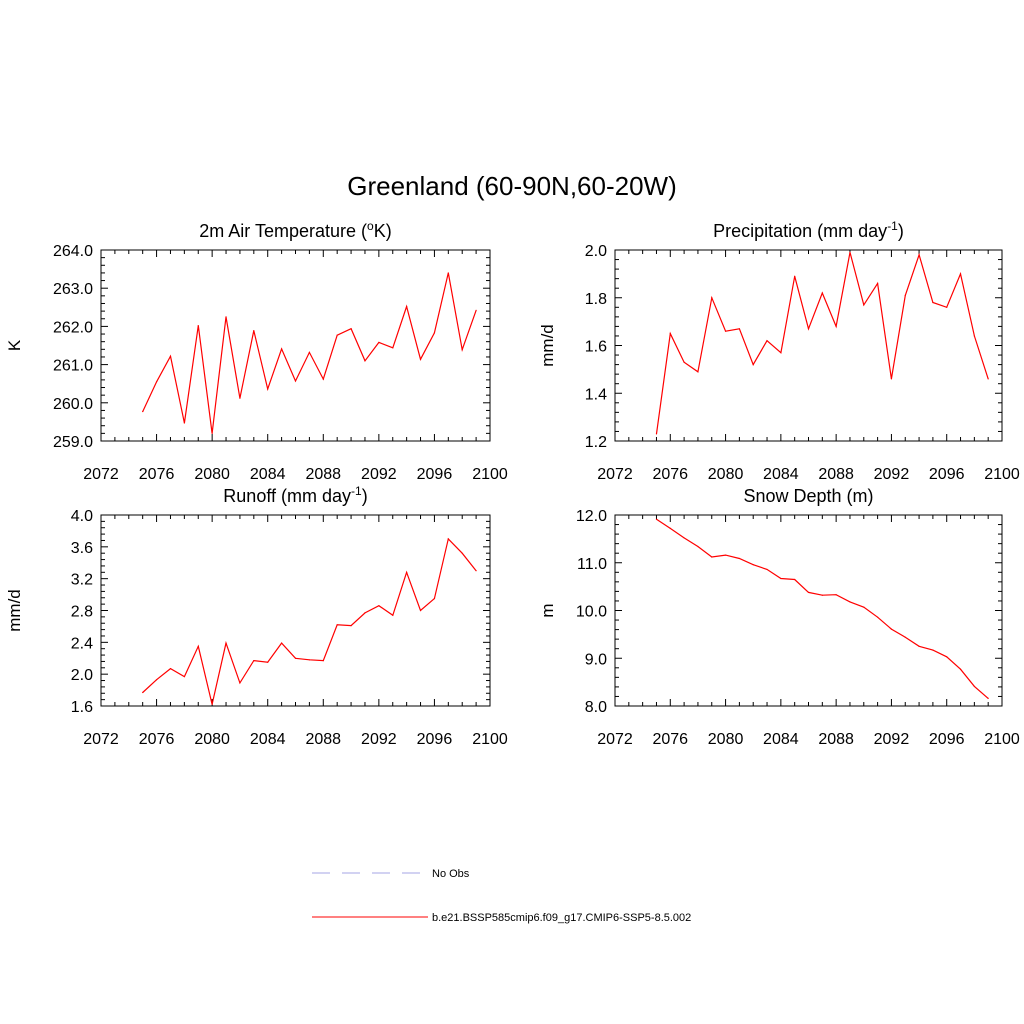 The height and width of the screenshot is (1024, 1024). What do you see at coordinates (547, 610) in the screenshot?
I see `y-axis-label: m` at bounding box center [547, 610].